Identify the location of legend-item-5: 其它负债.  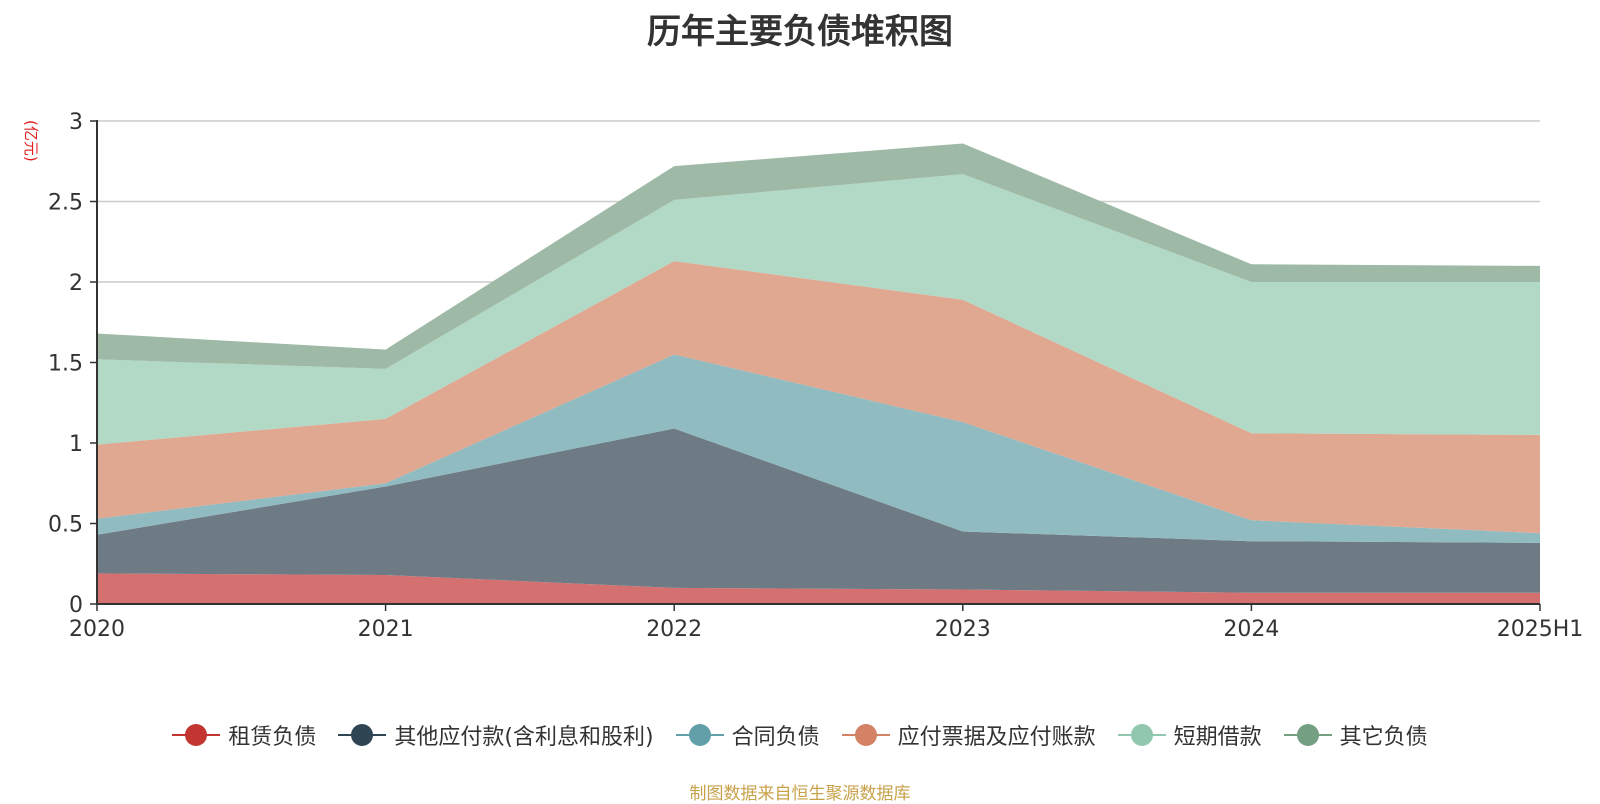
(1355, 735).